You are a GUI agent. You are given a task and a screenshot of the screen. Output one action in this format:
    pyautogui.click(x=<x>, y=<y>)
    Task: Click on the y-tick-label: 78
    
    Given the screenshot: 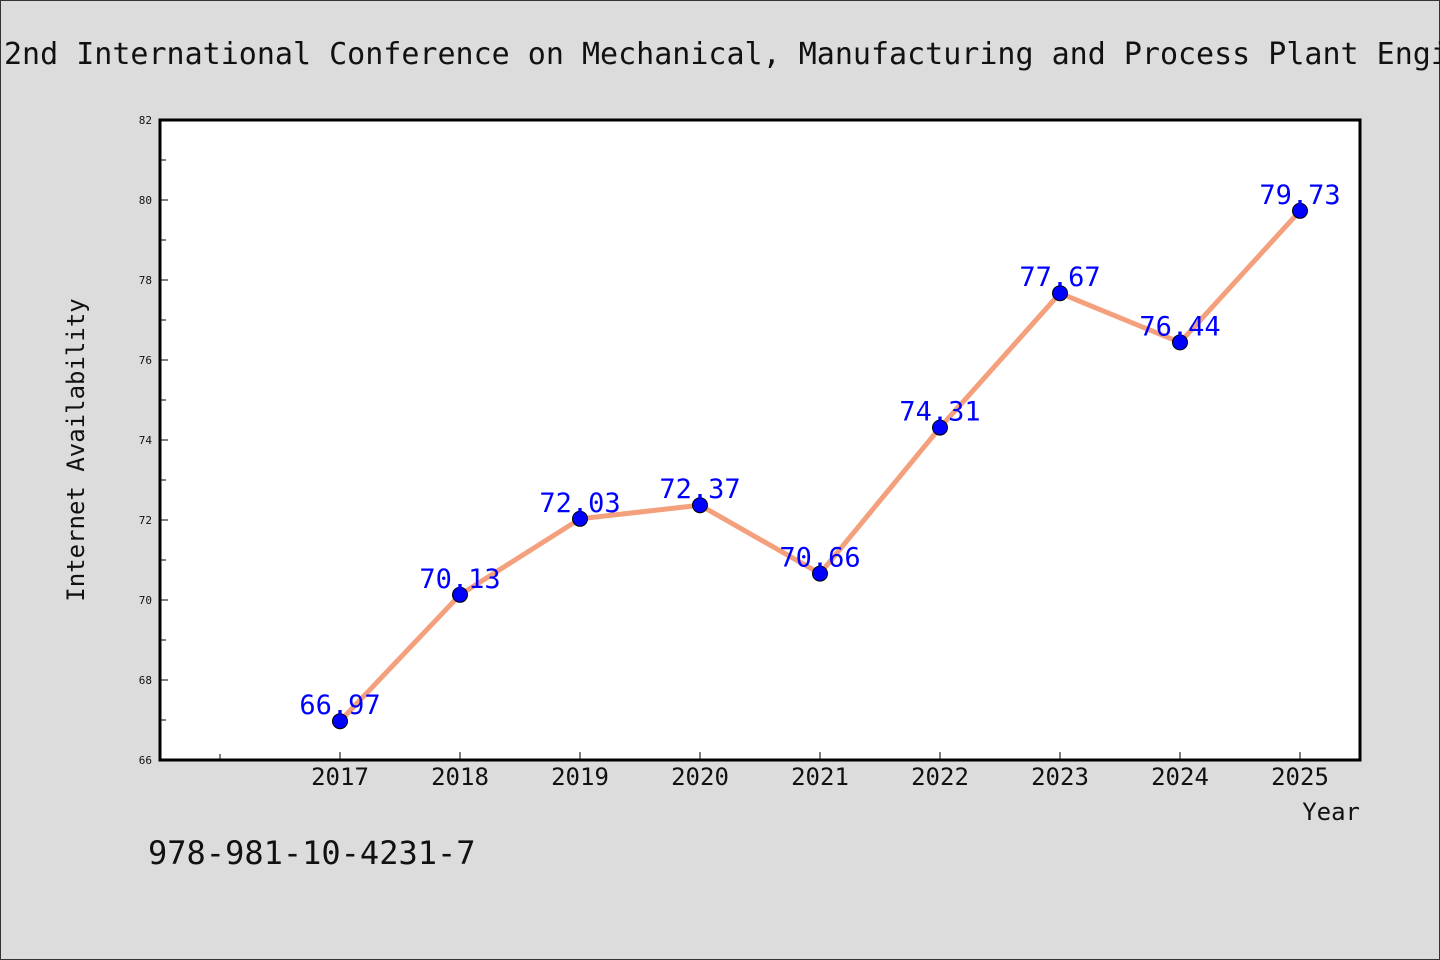 What is the action you would take?
    pyautogui.click(x=145, y=280)
    